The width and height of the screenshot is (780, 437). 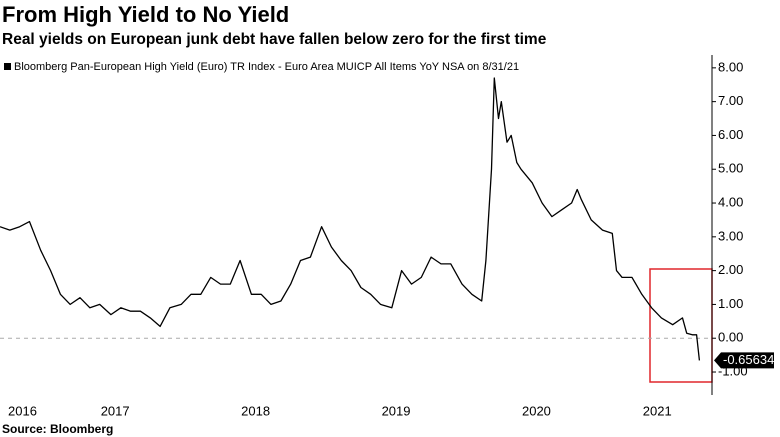 What do you see at coordinates (730, 134) in the screenshot?
I see `y-tick-label: 6.00` at bounding box center [730, 134].